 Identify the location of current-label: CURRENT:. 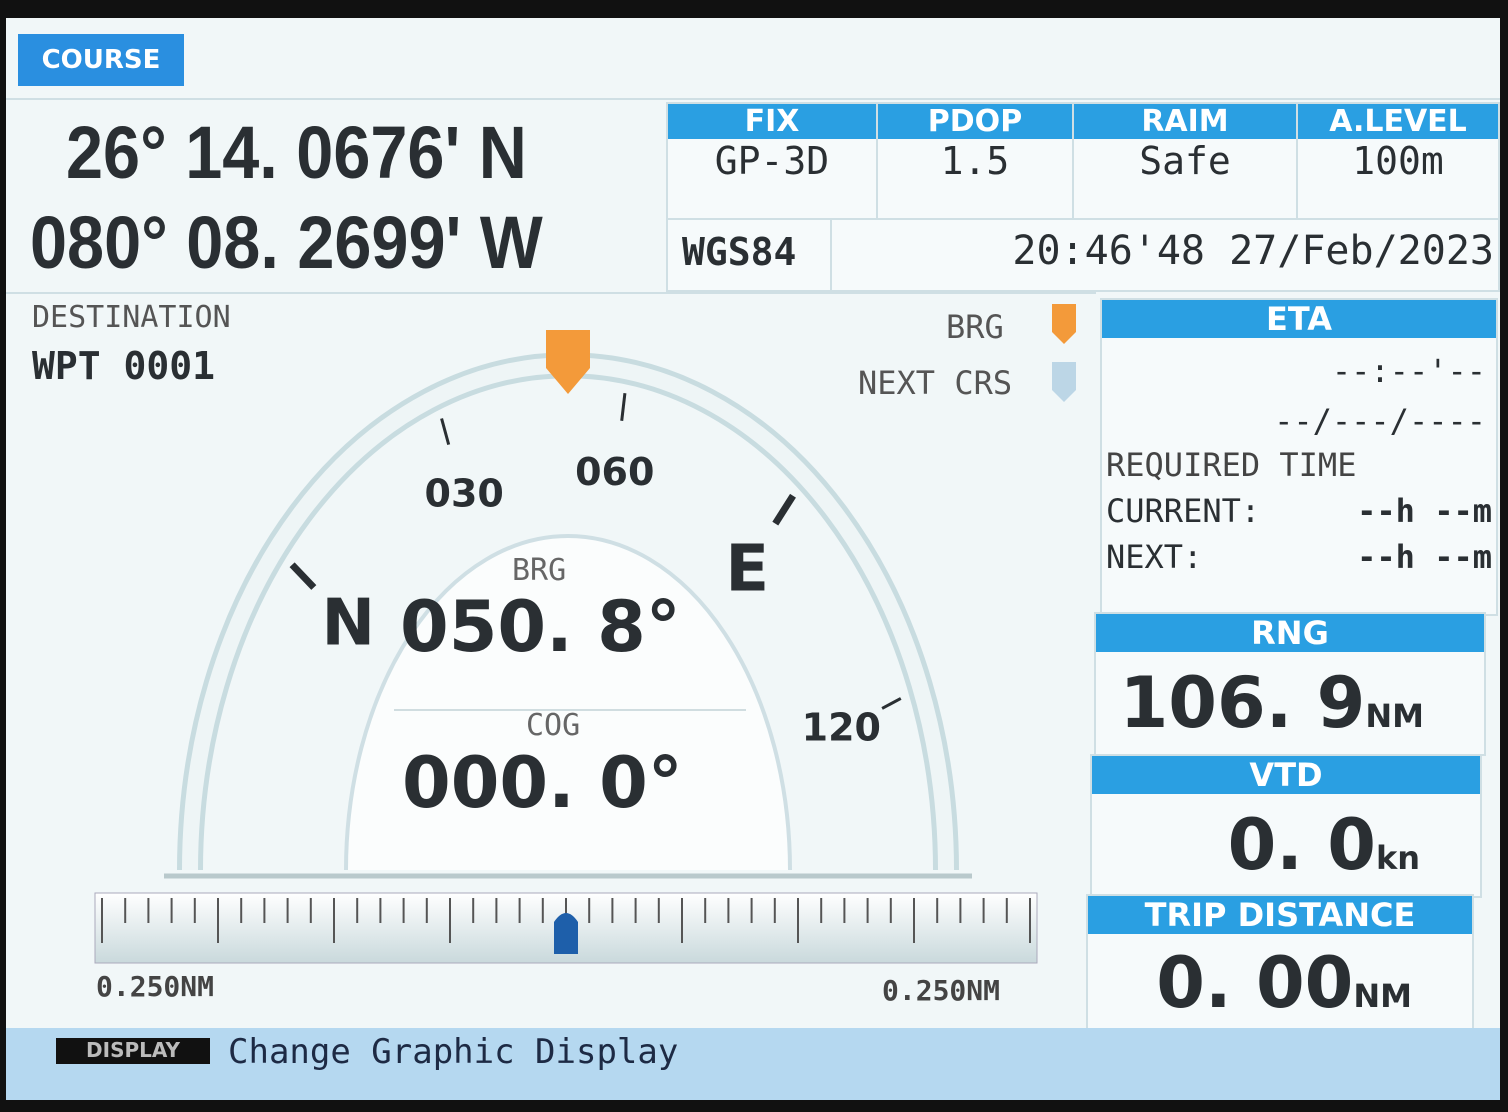
(1183, 511).